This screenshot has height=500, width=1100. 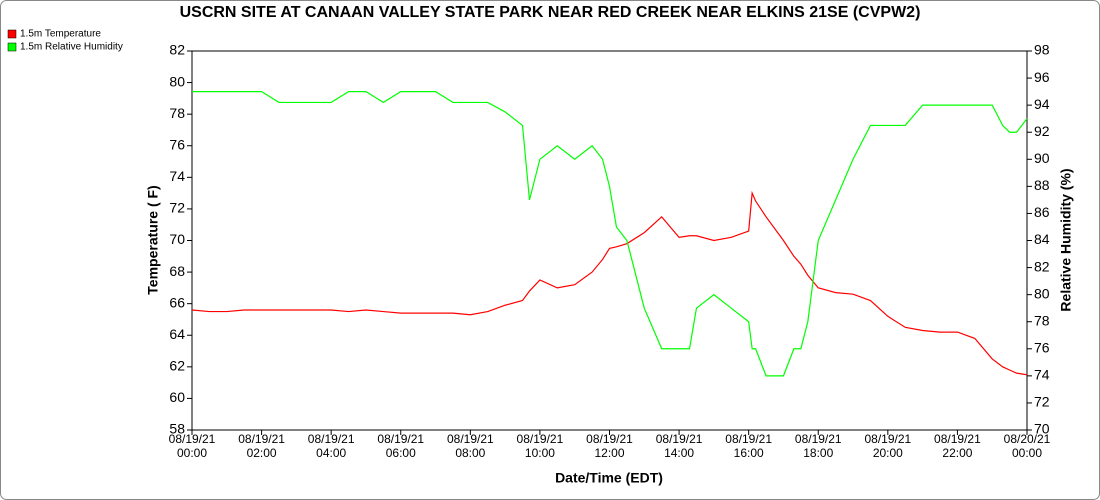 I want to click on y2-axis-title: Relative Humidity (%), so click(x=1066, y=239).